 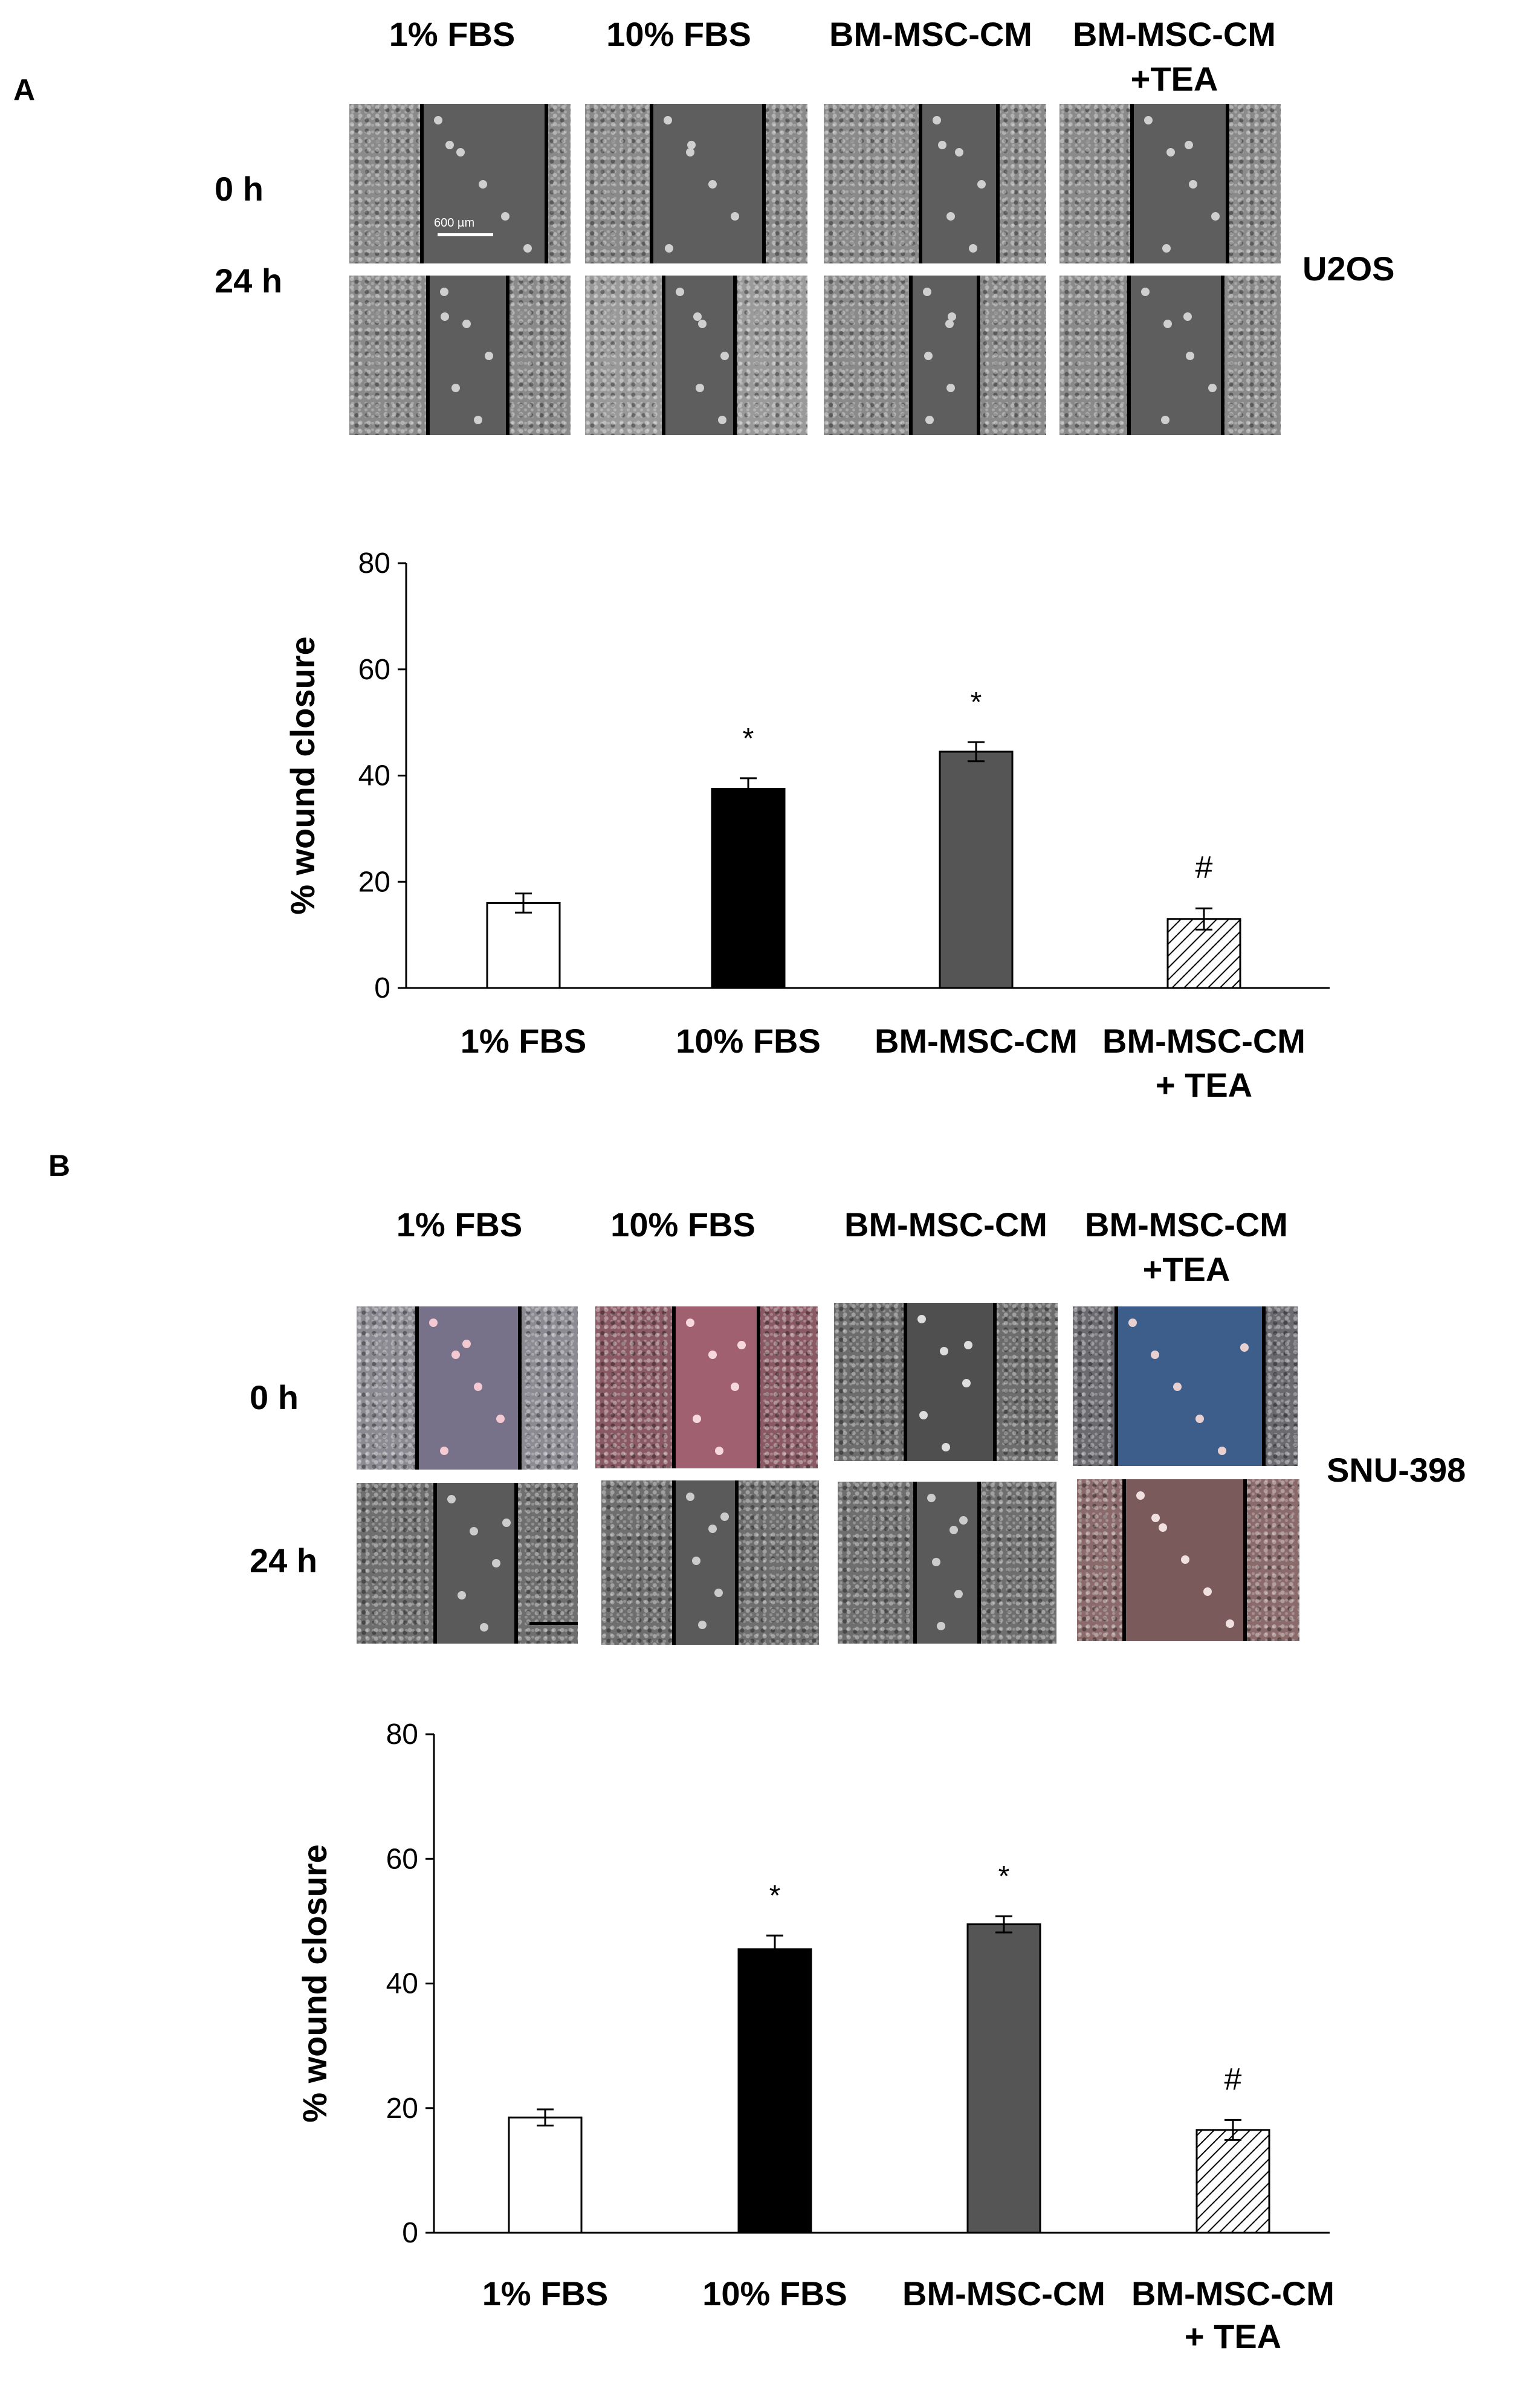 What do you see at coordinates (274, 1397) in the screenshot?
I see `panel-b-row-label-0h: 0 h` at bounding box center [274, 1397].